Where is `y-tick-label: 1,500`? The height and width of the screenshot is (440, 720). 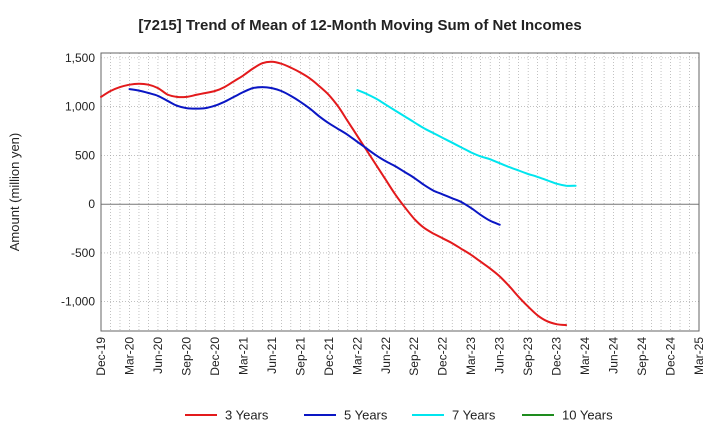
y-tick-label: 1,500 is located at coordinates (80, 58).